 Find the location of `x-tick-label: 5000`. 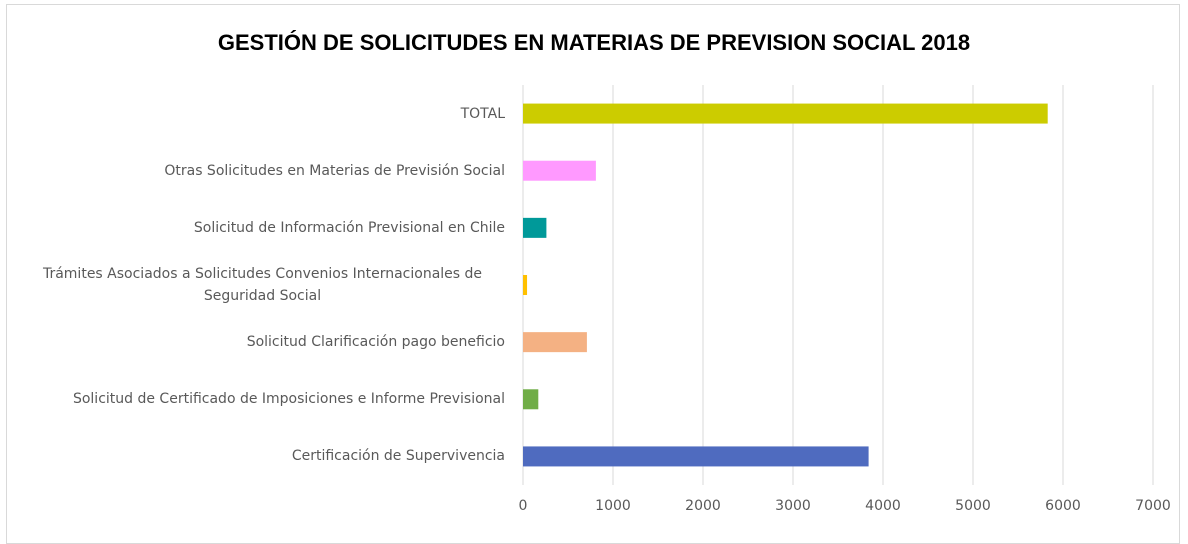

x-tick-label: 5000 is located at coordinates (973, 506).